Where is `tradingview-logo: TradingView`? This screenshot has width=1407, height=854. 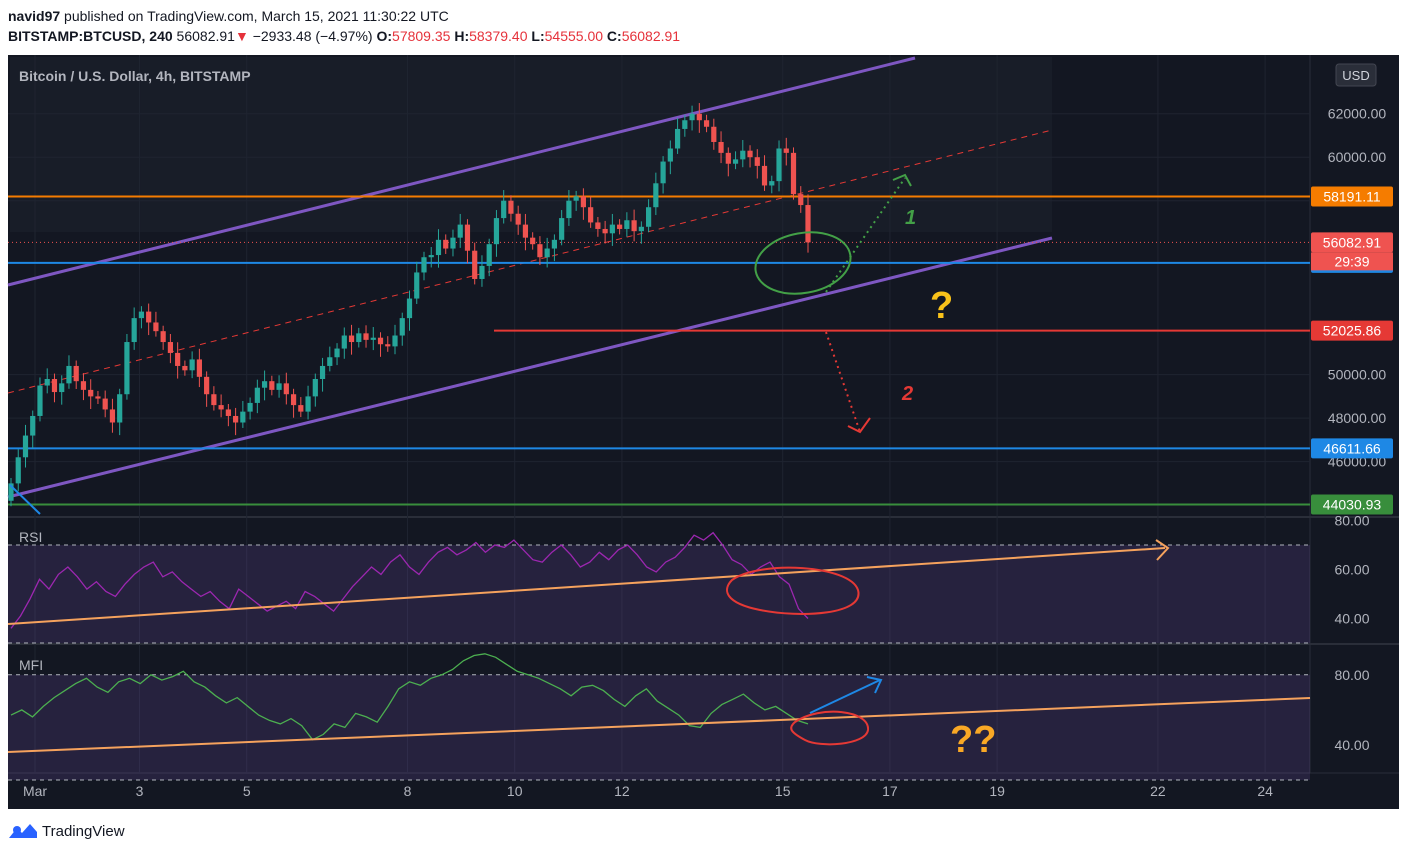 tradingview-logo: TradingView is located at coordinates (66, 831).